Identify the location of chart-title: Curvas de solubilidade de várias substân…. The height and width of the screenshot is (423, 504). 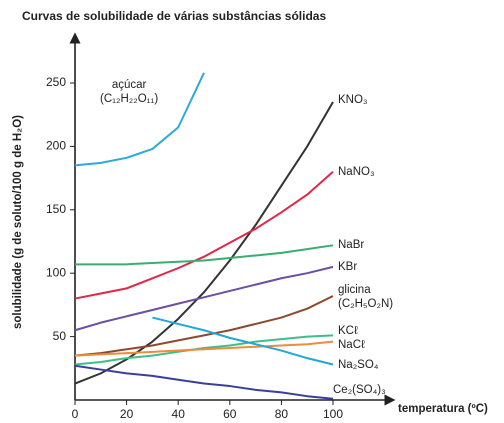
(174, 16).